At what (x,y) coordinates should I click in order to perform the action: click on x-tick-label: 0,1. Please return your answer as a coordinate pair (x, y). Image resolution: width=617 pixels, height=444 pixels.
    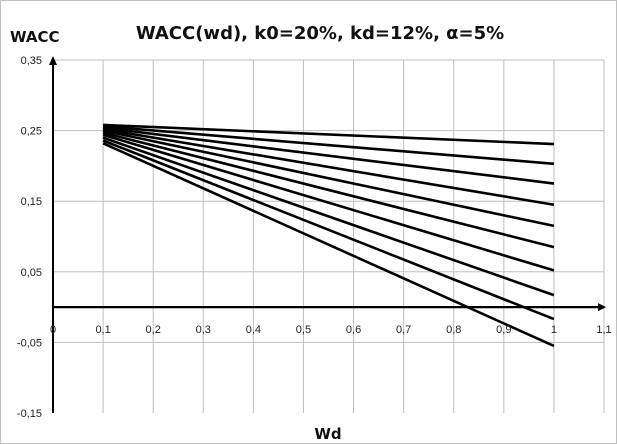
    Looking at the image, I should click on (102, 330).